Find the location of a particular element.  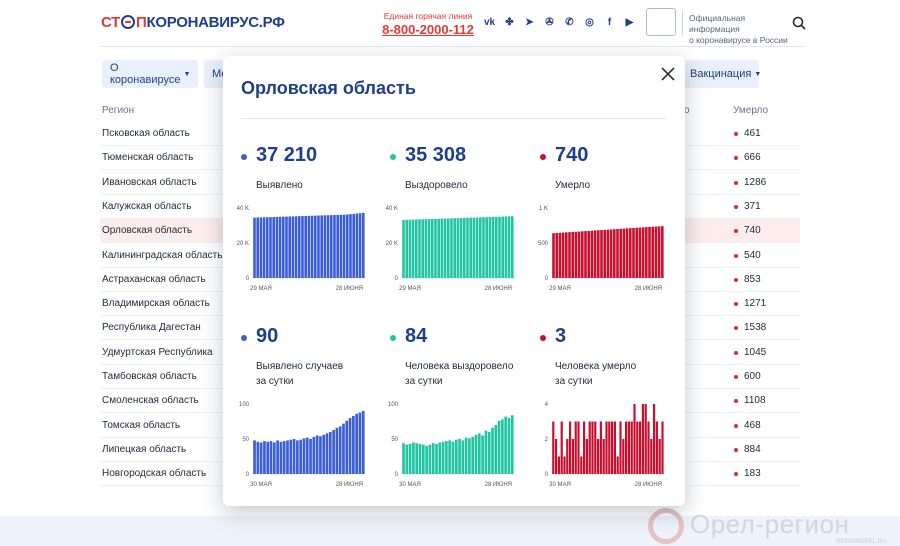

region-name: Тамбовская область is located at coordinates (149, 376).